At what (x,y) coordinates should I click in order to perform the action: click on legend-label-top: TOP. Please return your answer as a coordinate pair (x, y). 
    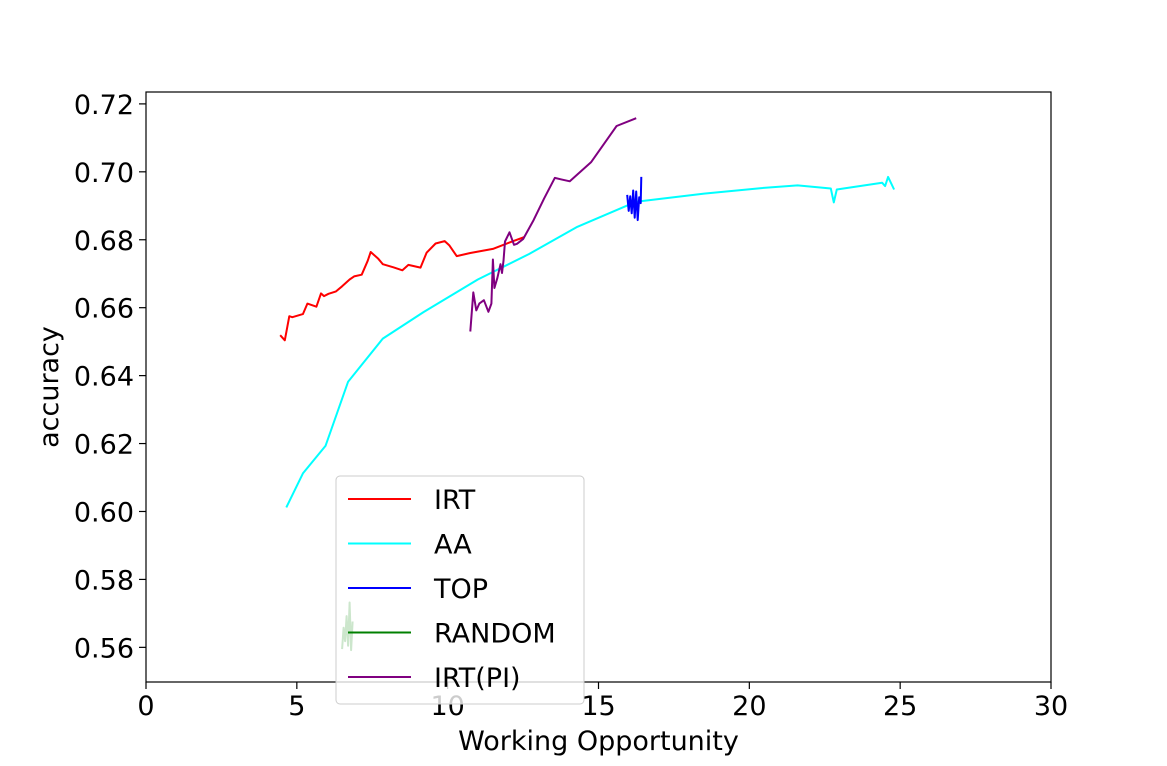
    Looking at the image, I should click on (460, 589).